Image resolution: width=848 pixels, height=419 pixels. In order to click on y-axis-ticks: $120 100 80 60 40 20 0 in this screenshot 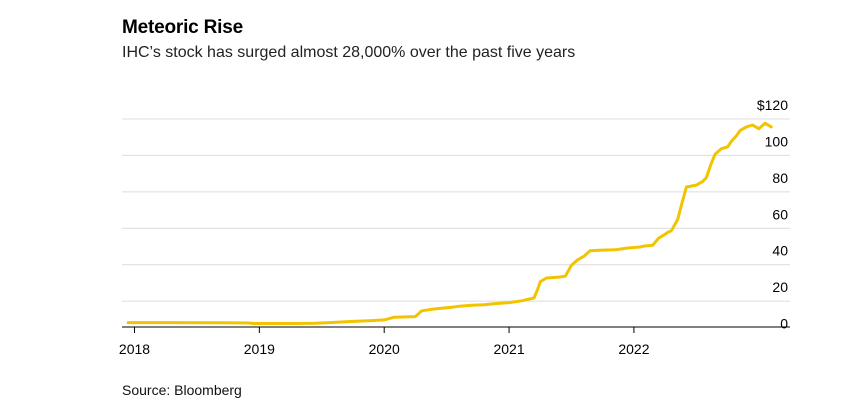, I will do `click(772, 214)`.